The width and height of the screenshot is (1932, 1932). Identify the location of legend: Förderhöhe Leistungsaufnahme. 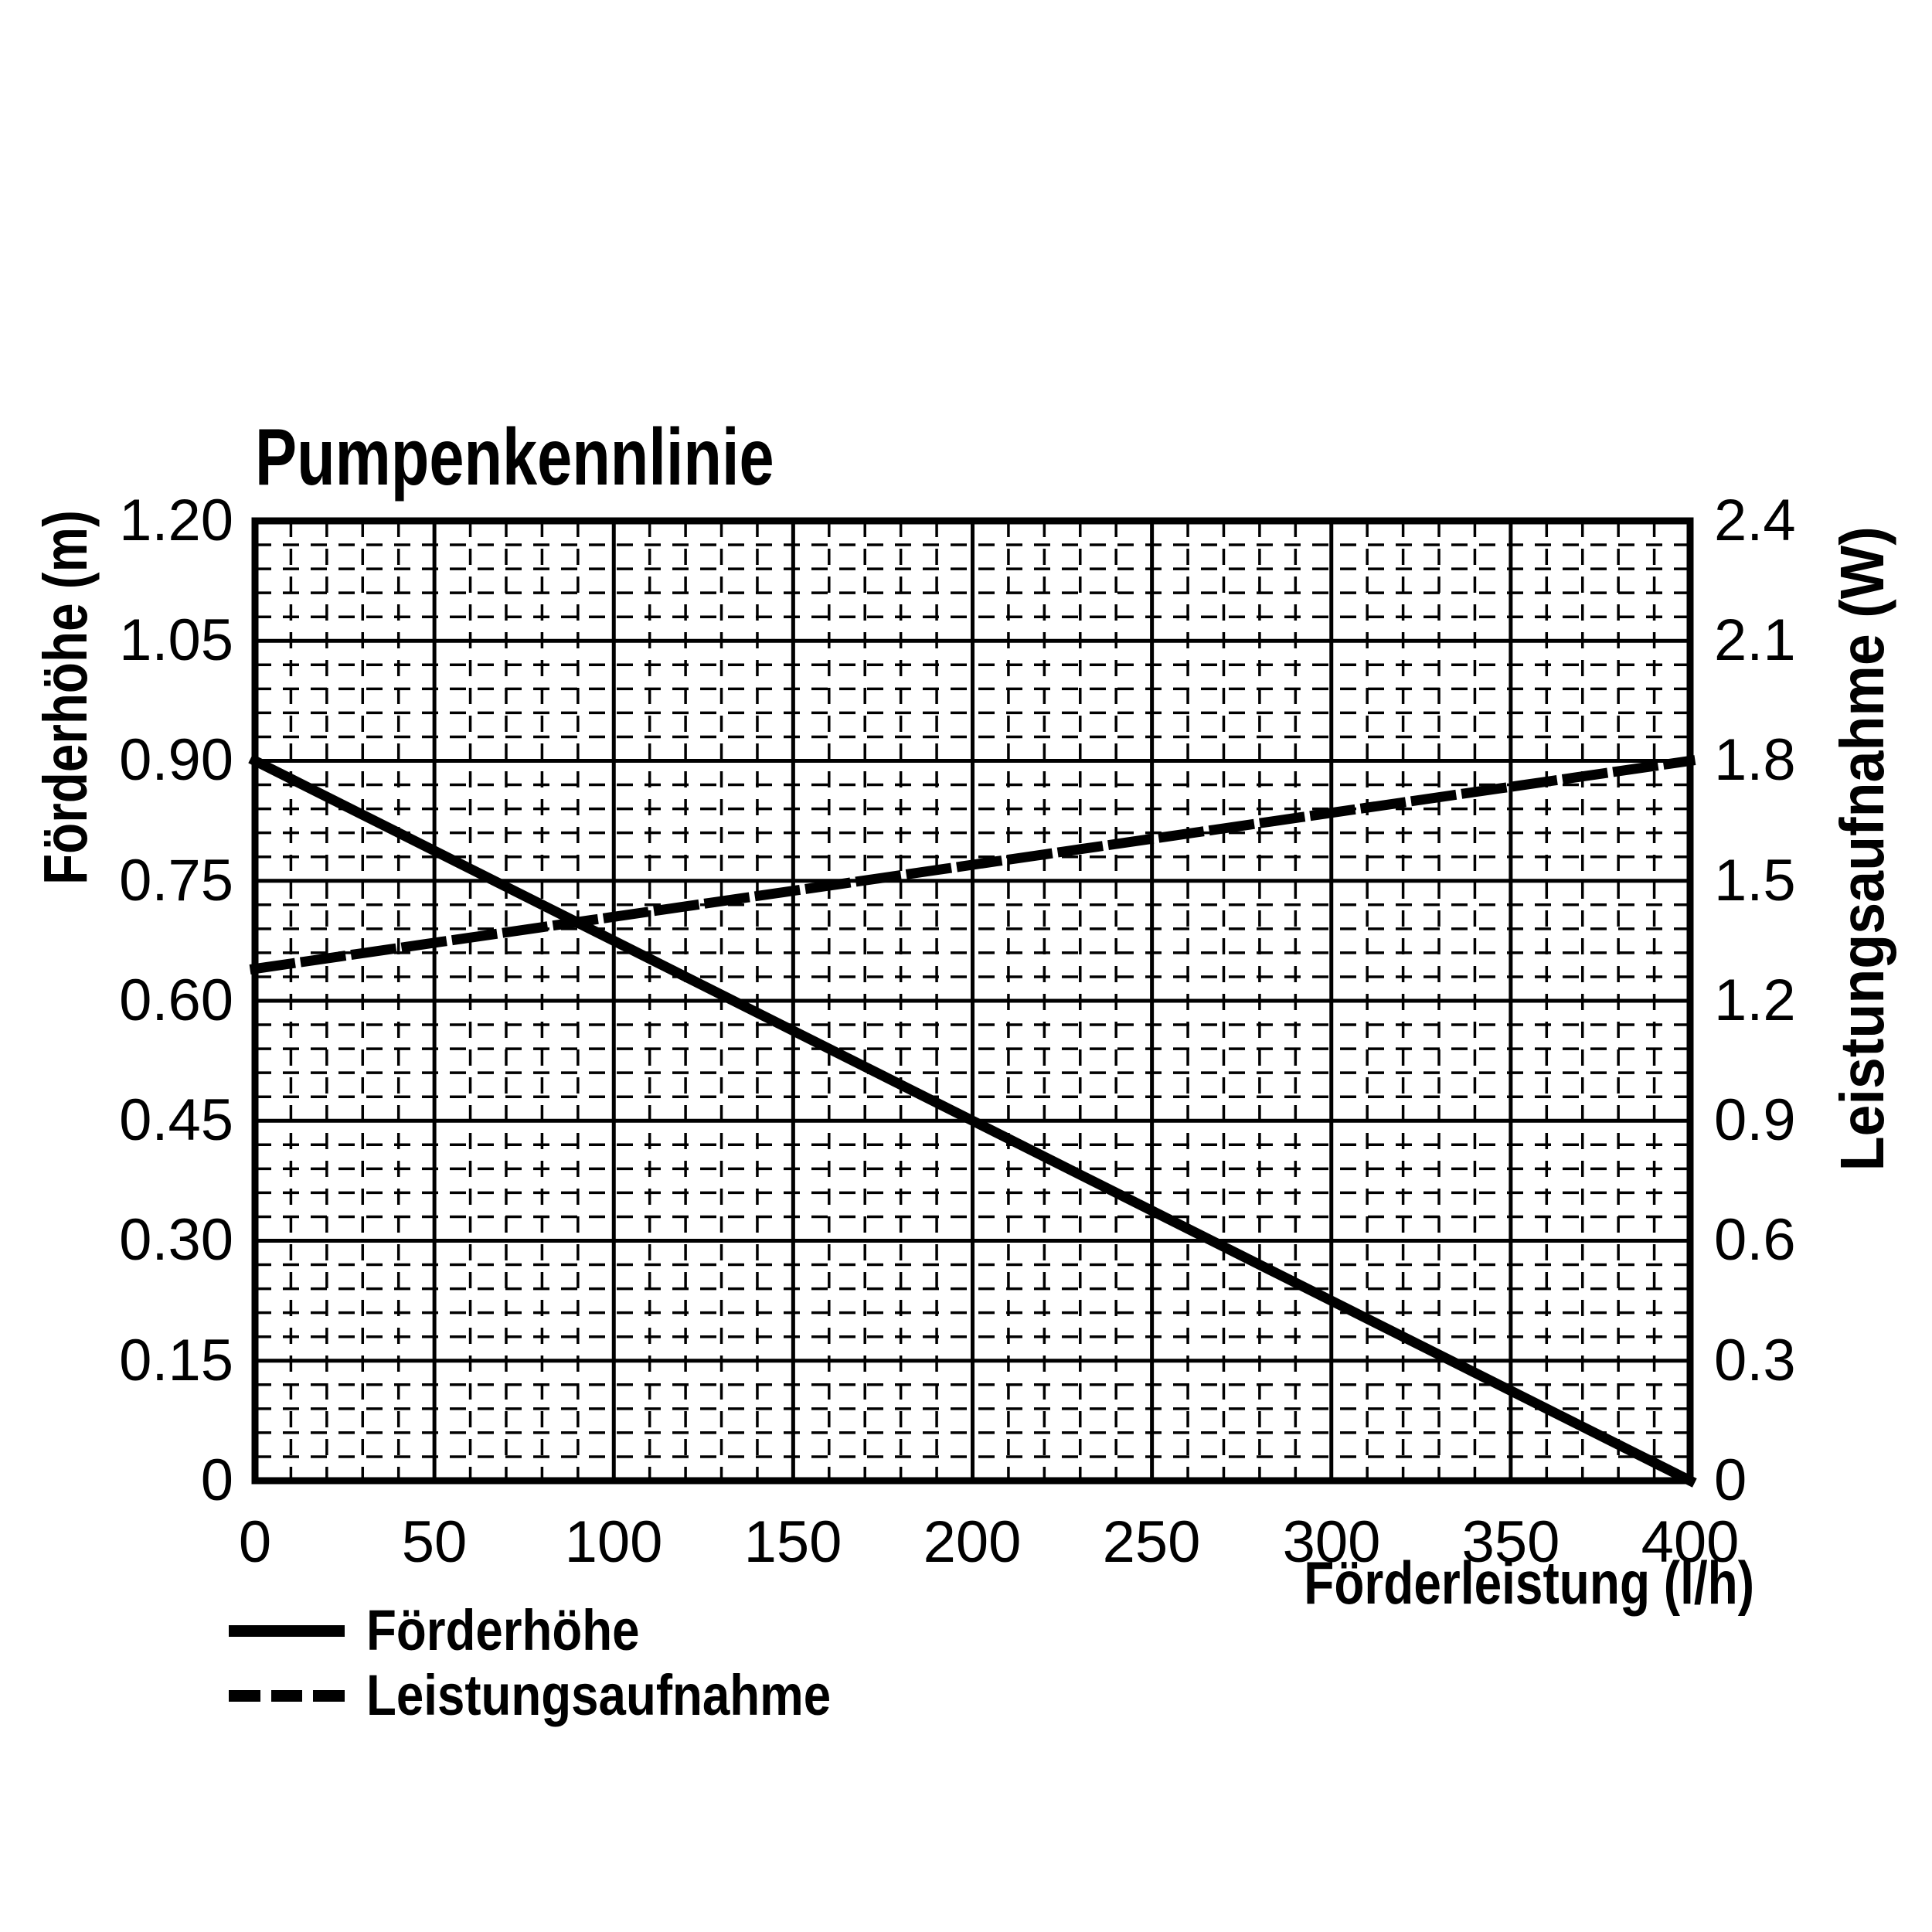
(567, 1663).